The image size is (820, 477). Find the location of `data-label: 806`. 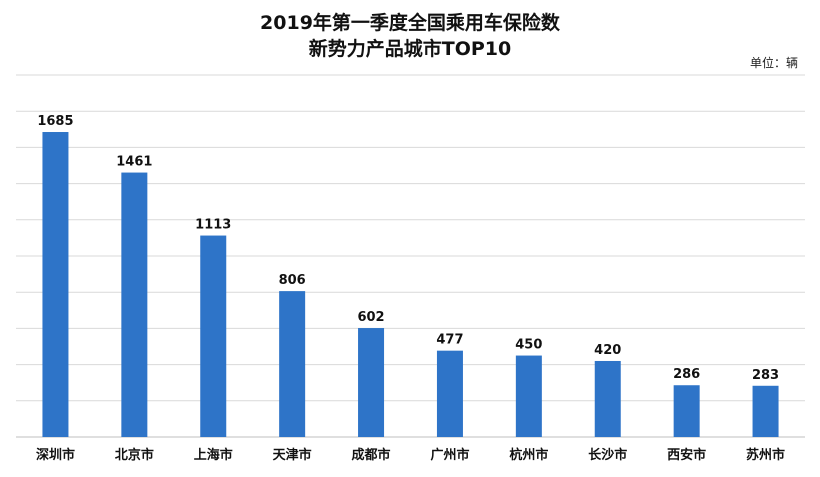

data-label: 806 is located at coordinates (292, 280).